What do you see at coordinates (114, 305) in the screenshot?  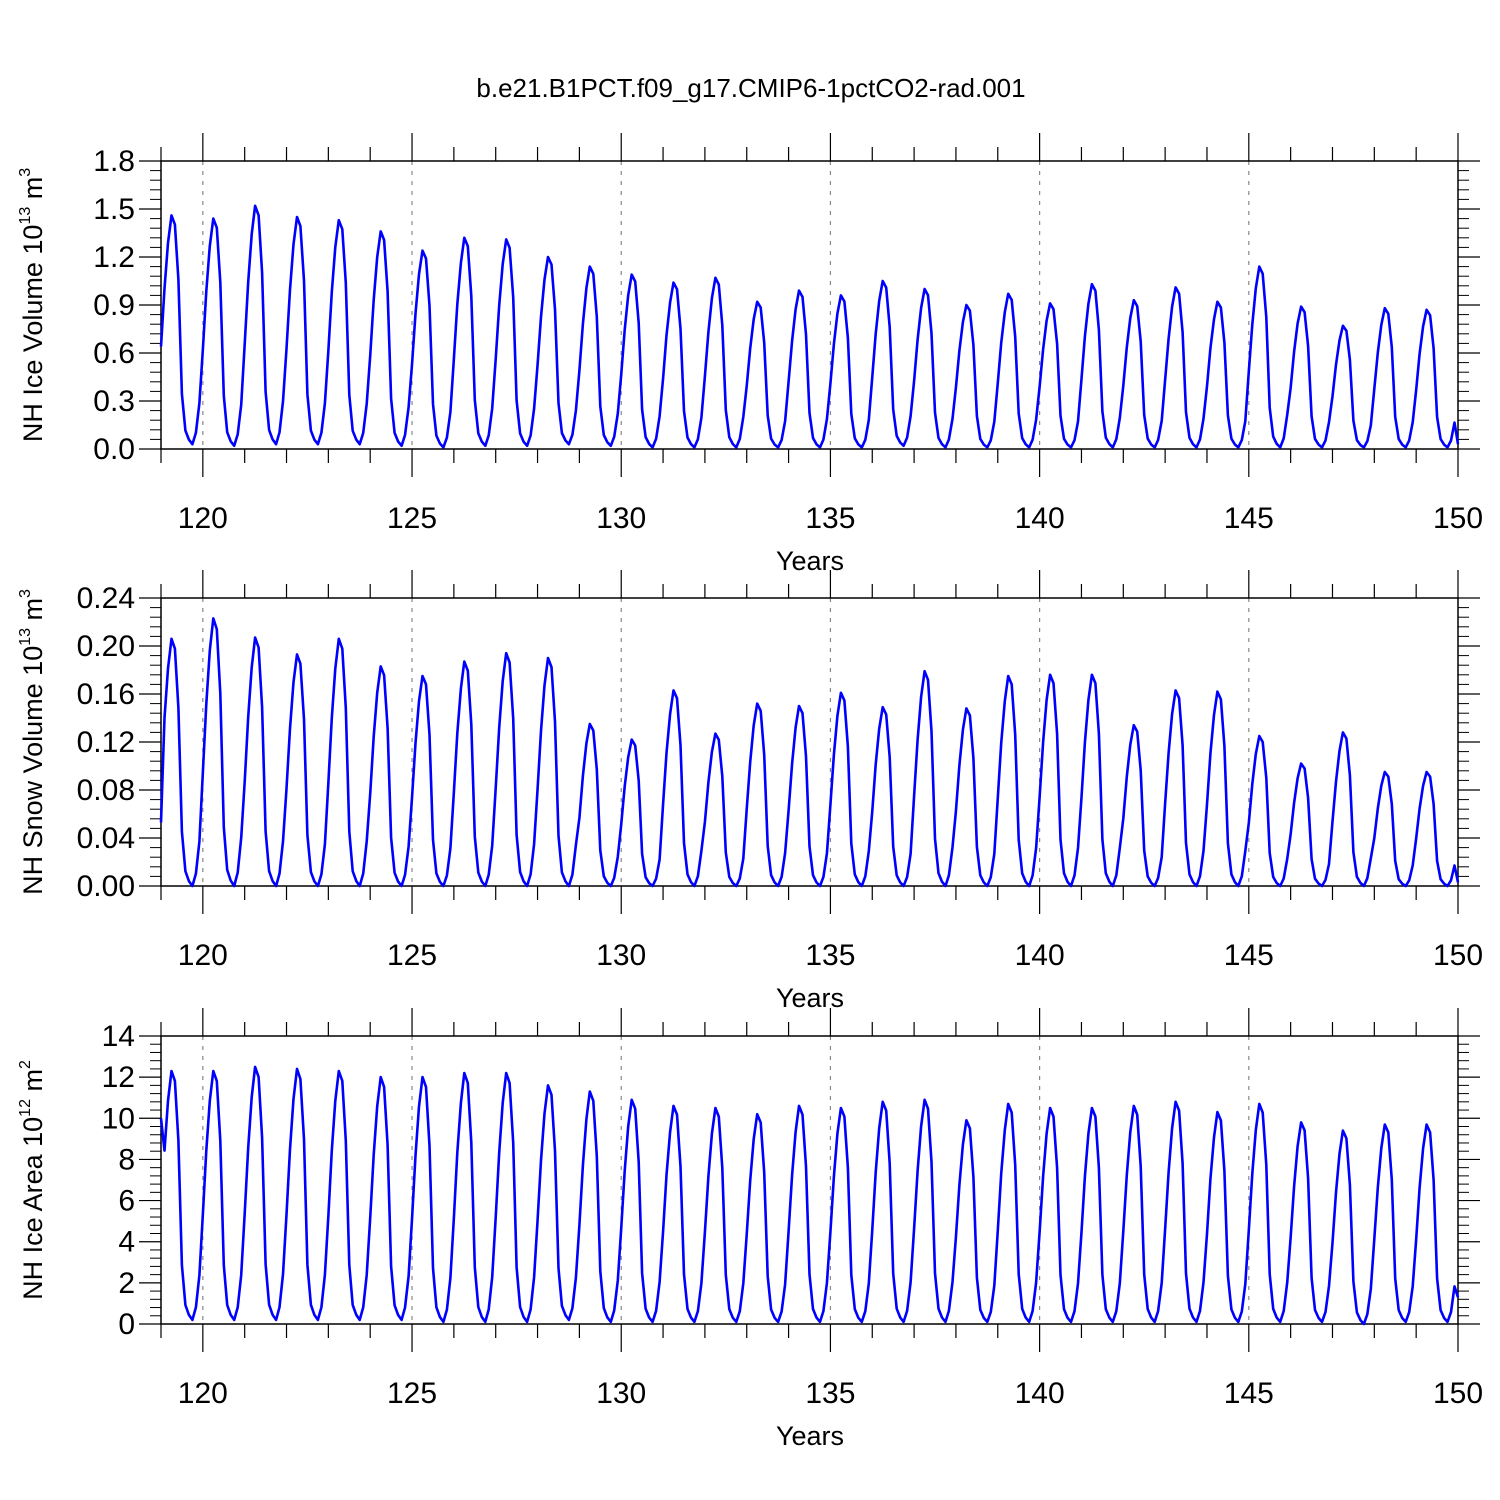 I see `y-tick-label: 0.9` at bounding box center [114, 305].